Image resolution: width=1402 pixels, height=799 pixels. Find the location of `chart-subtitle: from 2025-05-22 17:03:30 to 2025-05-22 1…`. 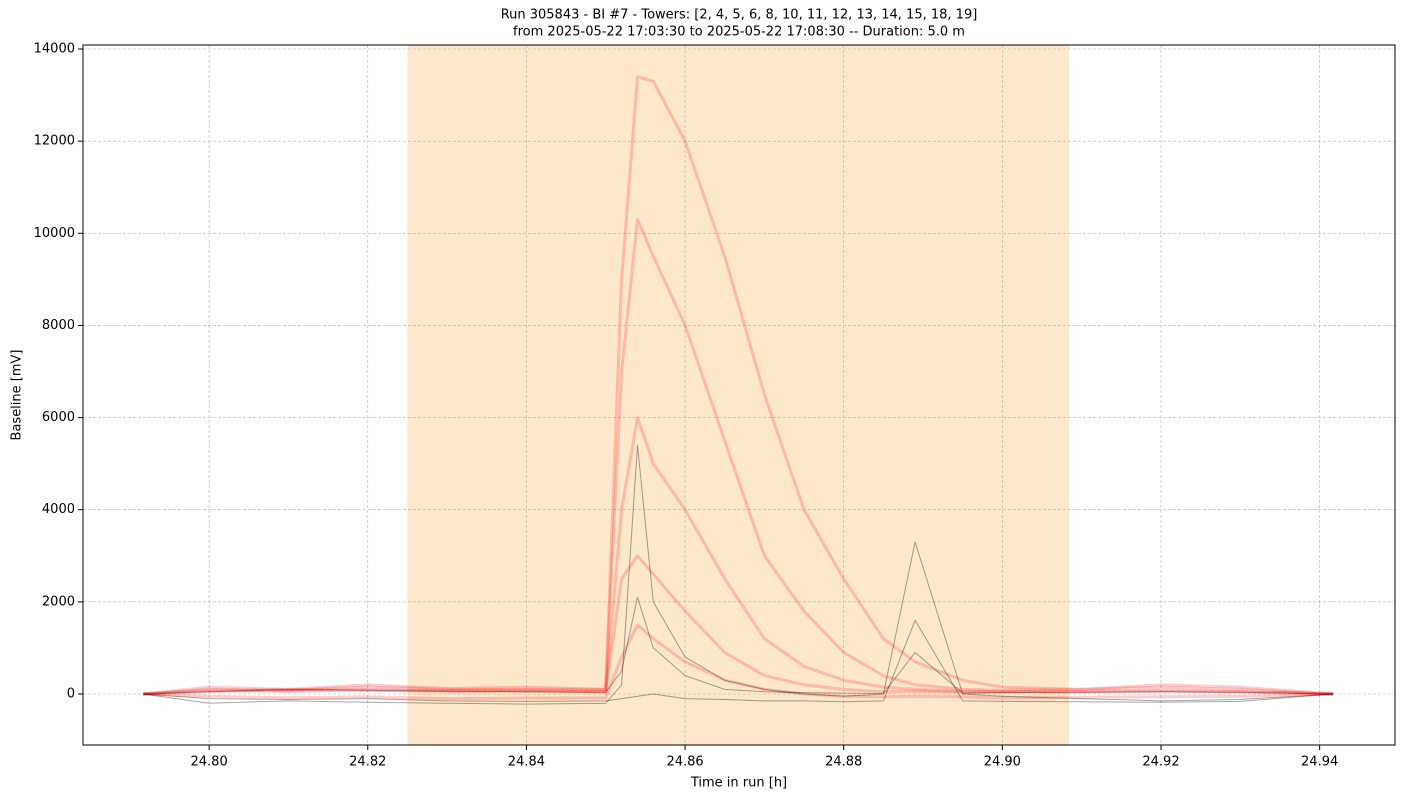

chart-subtitle: from 2025-05-22 17:03:30 to 2025-05-22 1… is located at coordinates (739, 32).